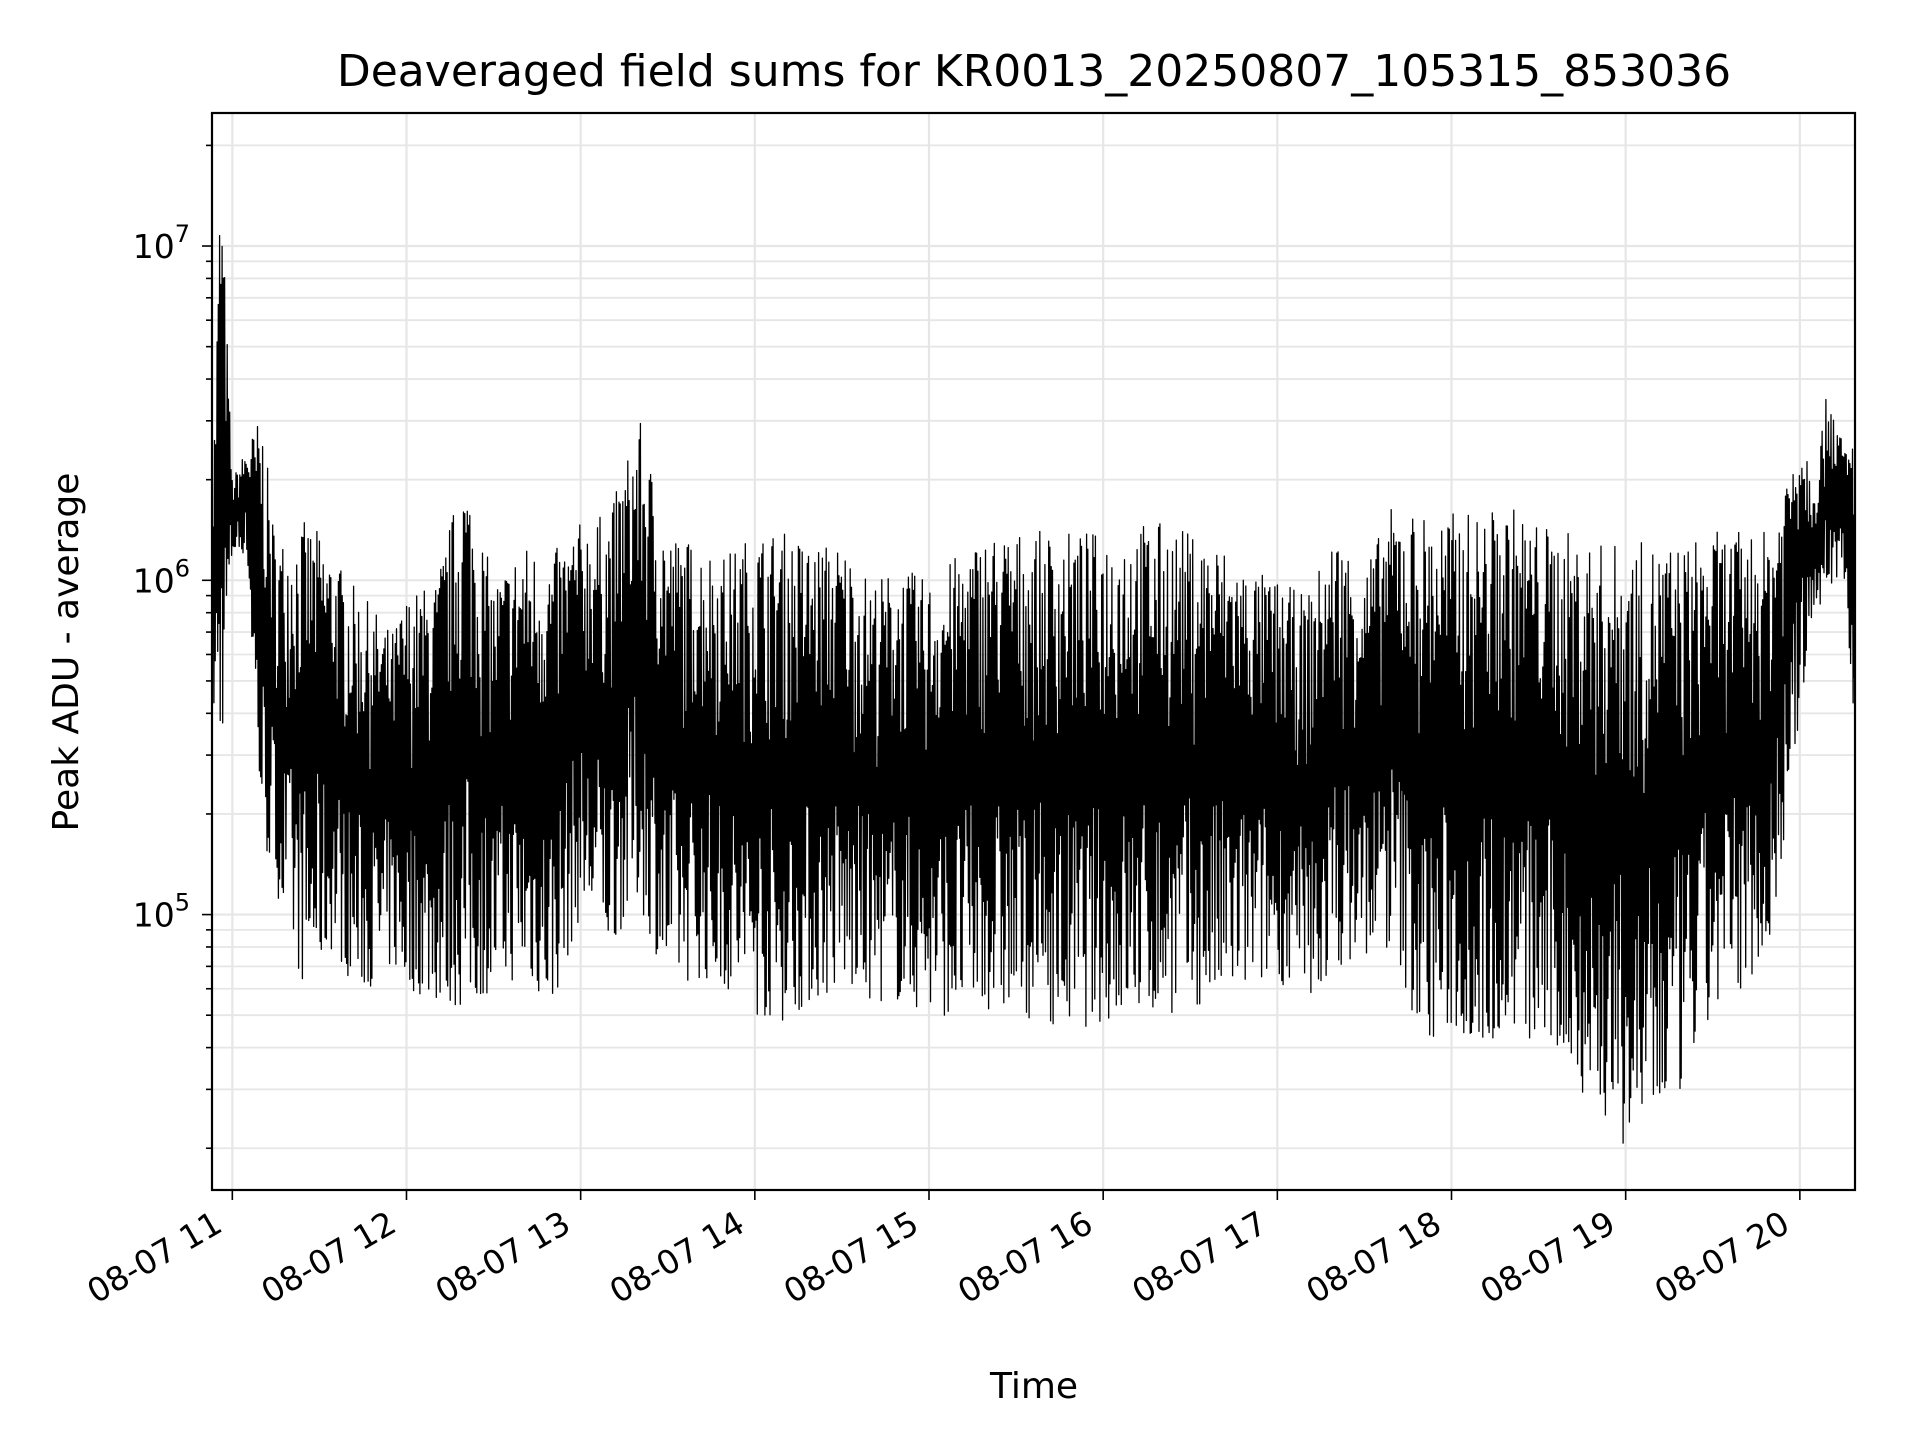 Image resolution: width=1920 pixels, height=1445 pixels. Describe the element at coordinates (1033, 1386) in the screenshot. I see `x-axis-label: Time` at that location.